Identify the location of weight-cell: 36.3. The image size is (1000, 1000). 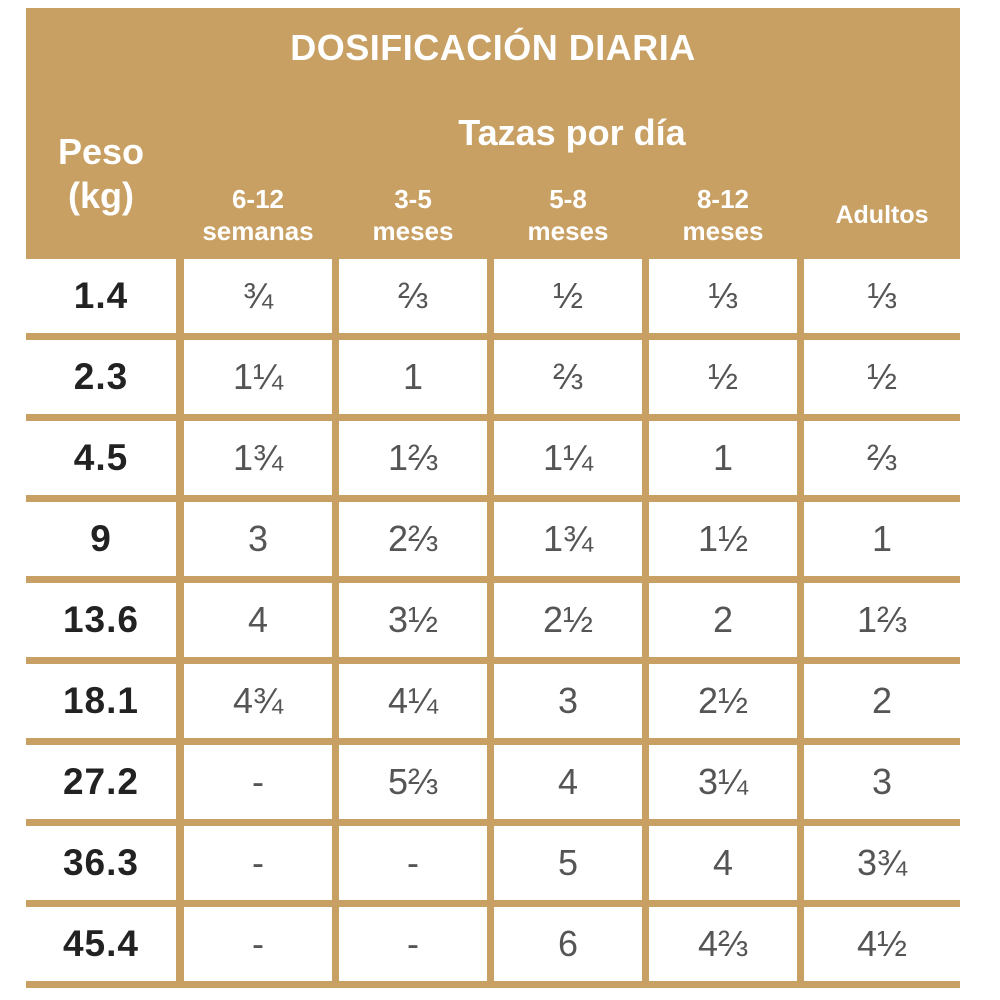
(101, 863).